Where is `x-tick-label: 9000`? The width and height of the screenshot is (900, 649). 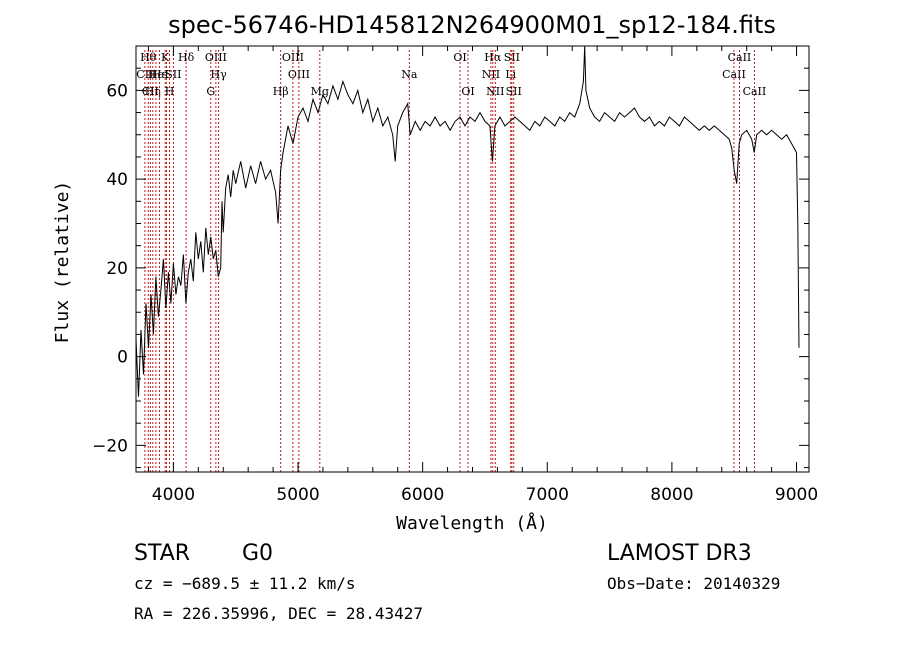 x-tick-label: 9000 is located at coordinates (796, 495).